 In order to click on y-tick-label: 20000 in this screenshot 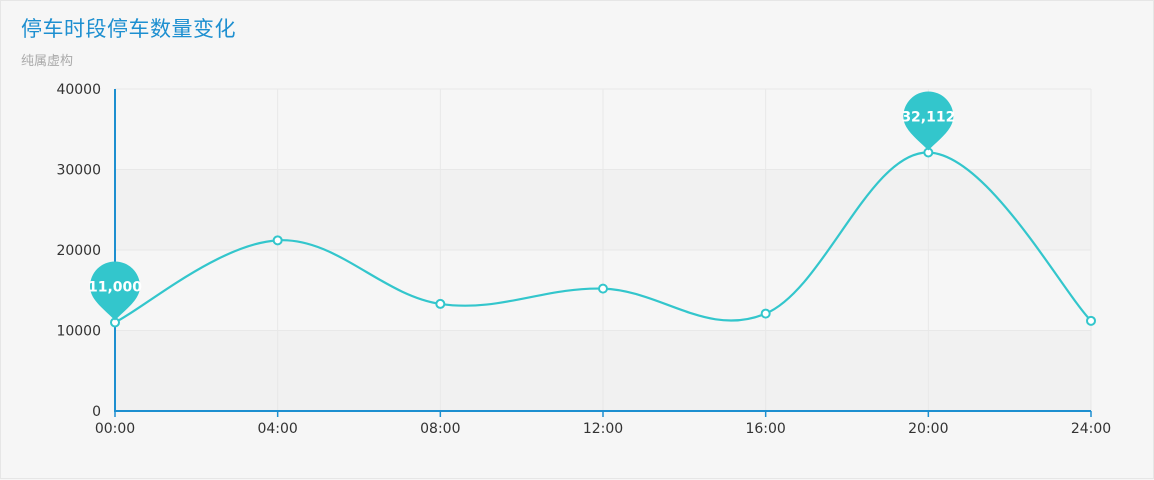, I will do `click(78, 251)`.